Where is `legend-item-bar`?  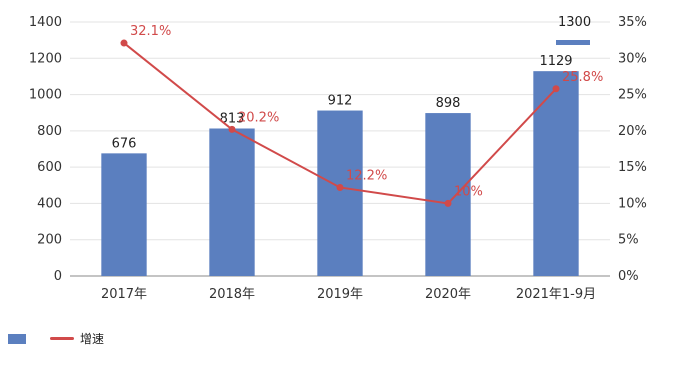 legend-item-bar is located at coordinates (20, 338).